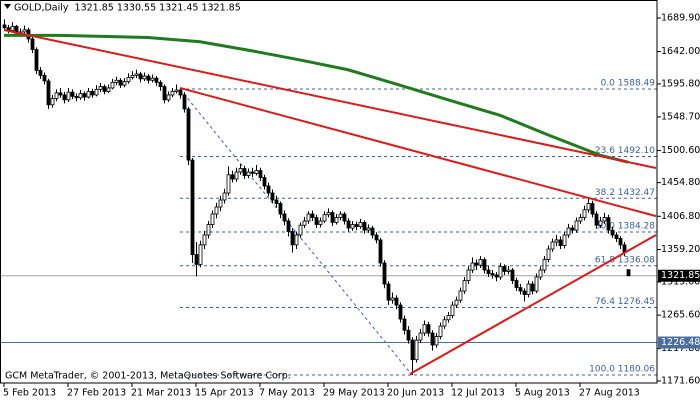 This screenshot has width=700, height=402. I want to click on x-tick-label: 12 Jul 2013, so click(478, 393).